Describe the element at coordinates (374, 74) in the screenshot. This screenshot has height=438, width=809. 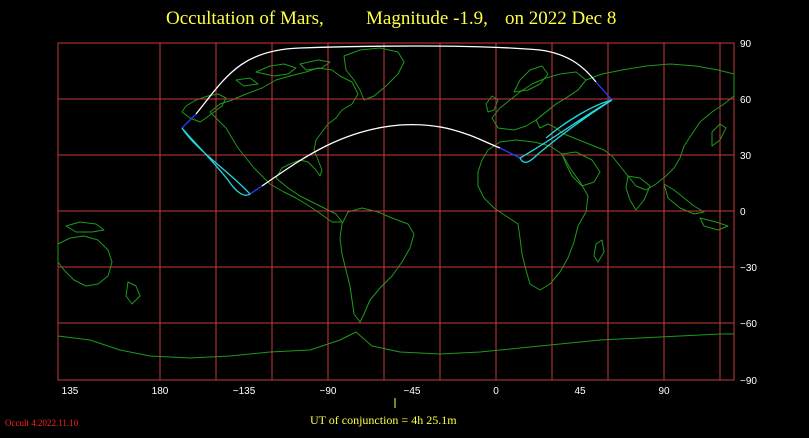
I see `coastline-greenland` at that location.